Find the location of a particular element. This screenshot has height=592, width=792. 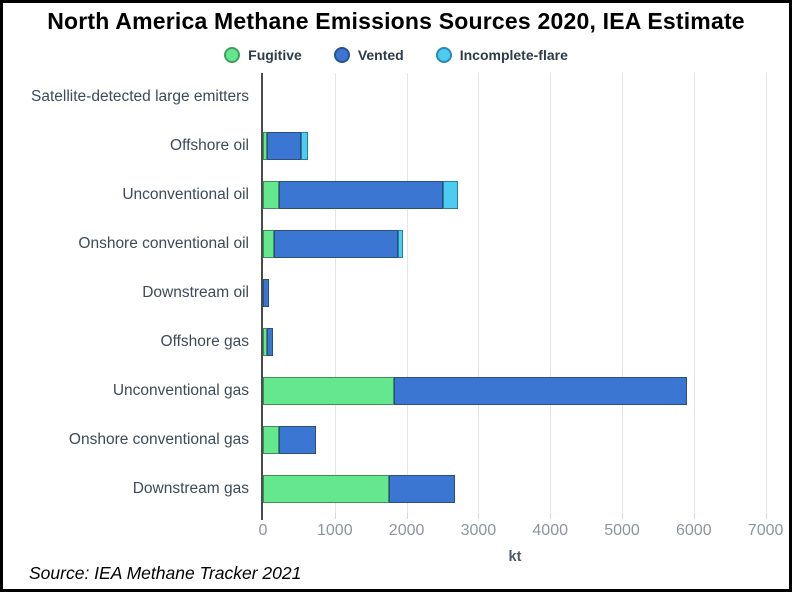

tick-label-3000: 3000 is located at coordinates (478, 530).